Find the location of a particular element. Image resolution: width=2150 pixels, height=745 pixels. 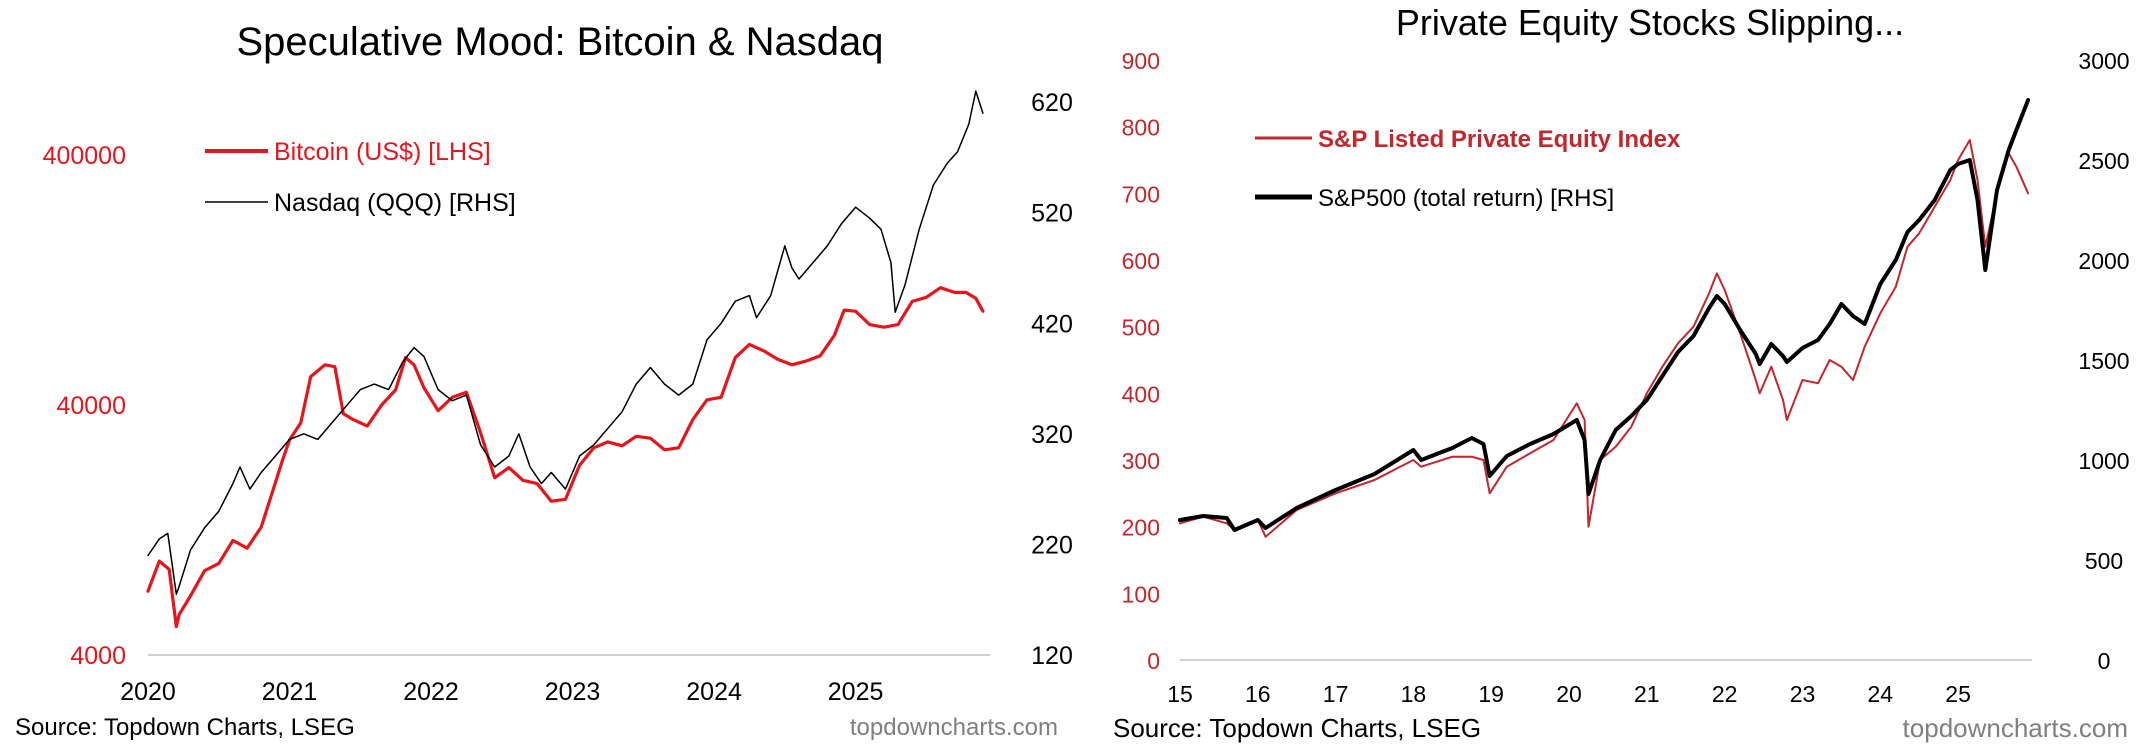

left-axis-tick-label: 500 is located at coordinates (1141, 328).